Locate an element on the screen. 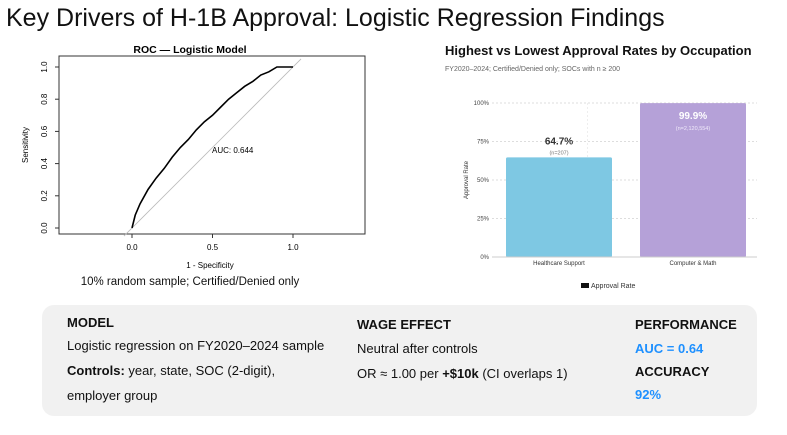  bar-ylabel: Approval Rate is located at coordinates (467, 179).